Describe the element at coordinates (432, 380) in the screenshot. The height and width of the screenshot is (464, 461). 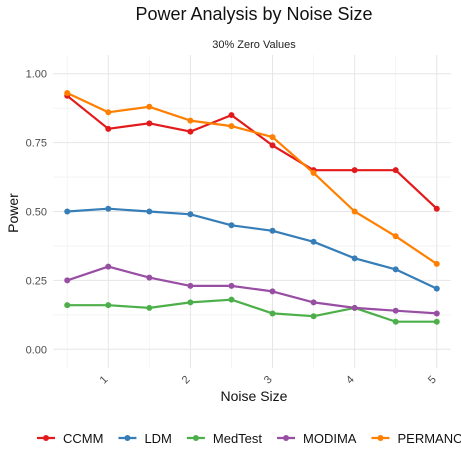
I see `x-tick-label: 5` at that location.